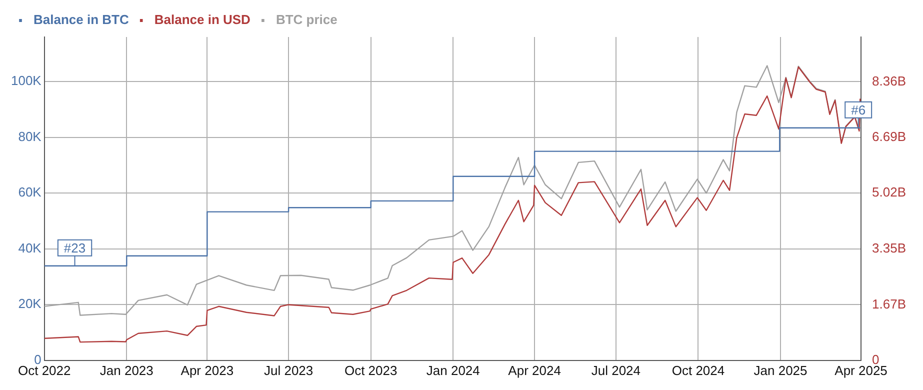 The width and height of the screenshot is (923, 390). What do you see at coordinates (207, 370) in the screenshot?
I see `x-tick-label: Apr 2023` at bounding box center [207, 370].